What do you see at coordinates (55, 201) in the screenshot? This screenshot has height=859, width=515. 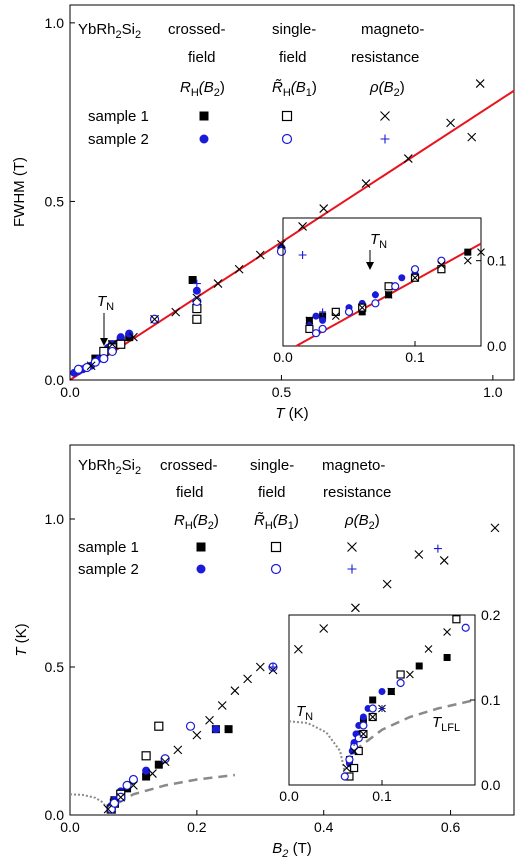 I see `top-y-label-1: 0.5` at bounding box center [55, 201].